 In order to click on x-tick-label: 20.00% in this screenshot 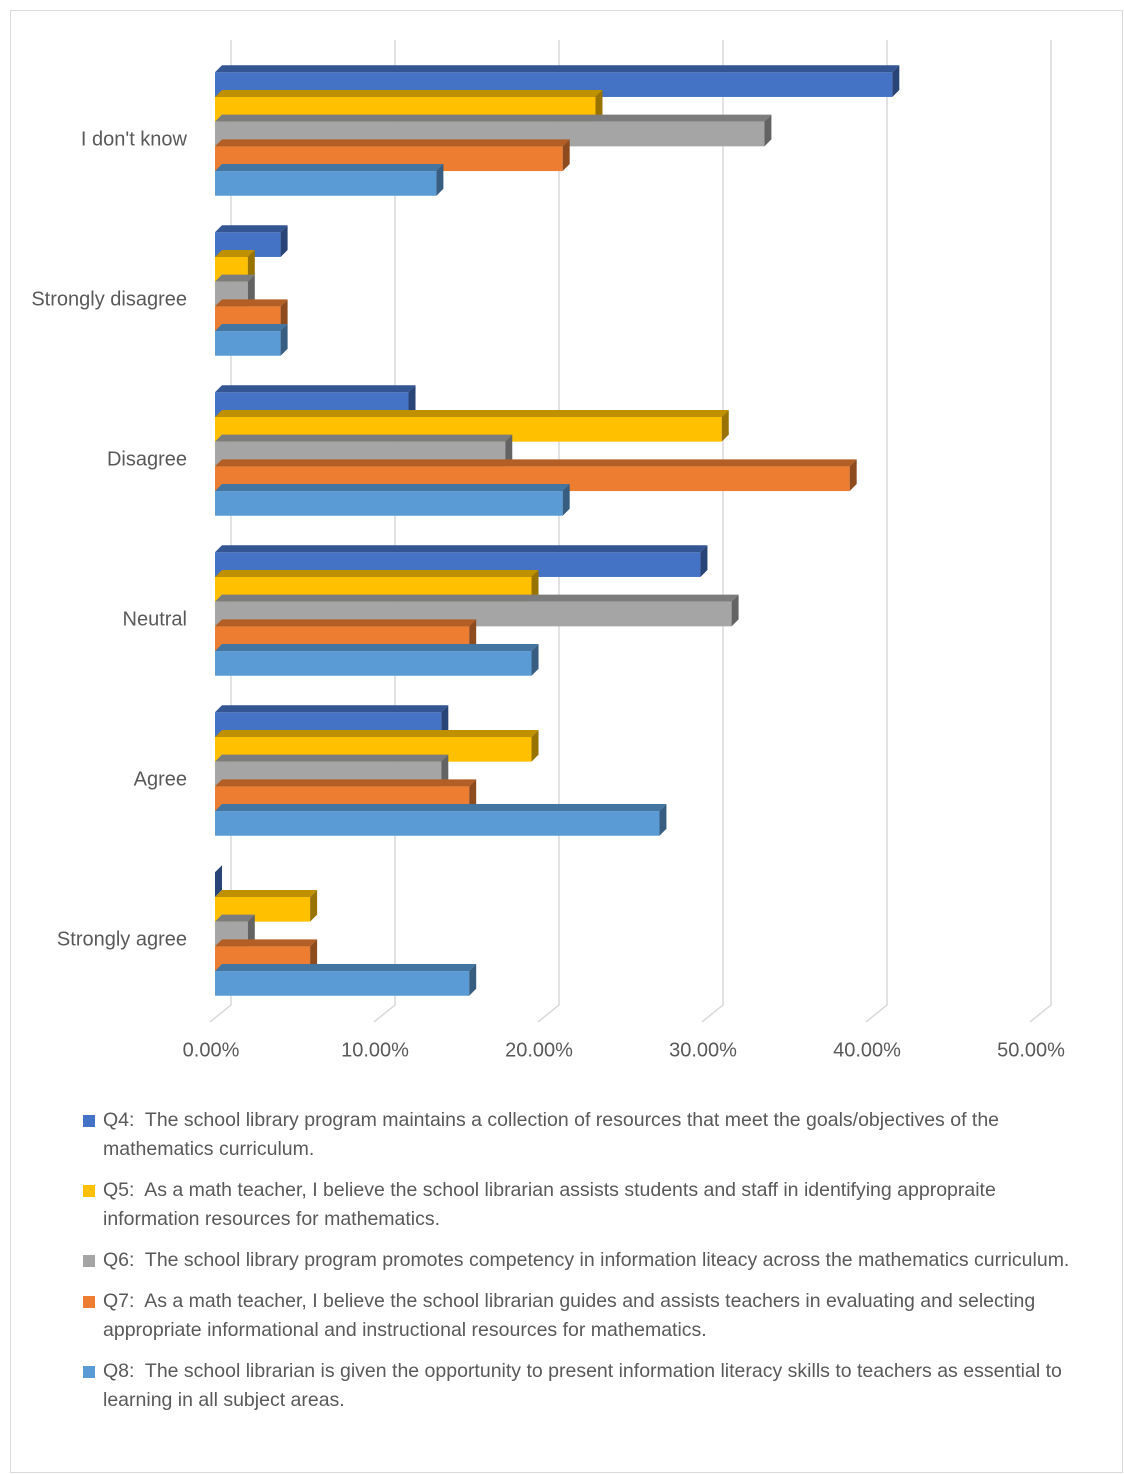, I will do `click(539, 1050)`.